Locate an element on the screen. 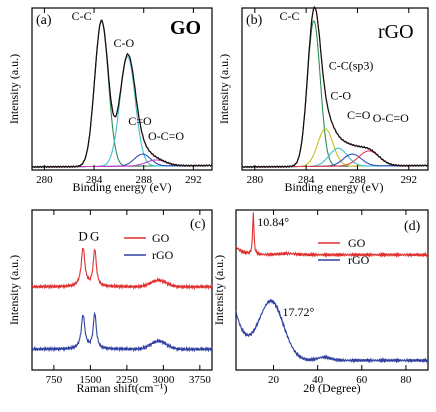  panel-d-ylabel: Intensity (a.u.) is located at coordinates (219, 290).